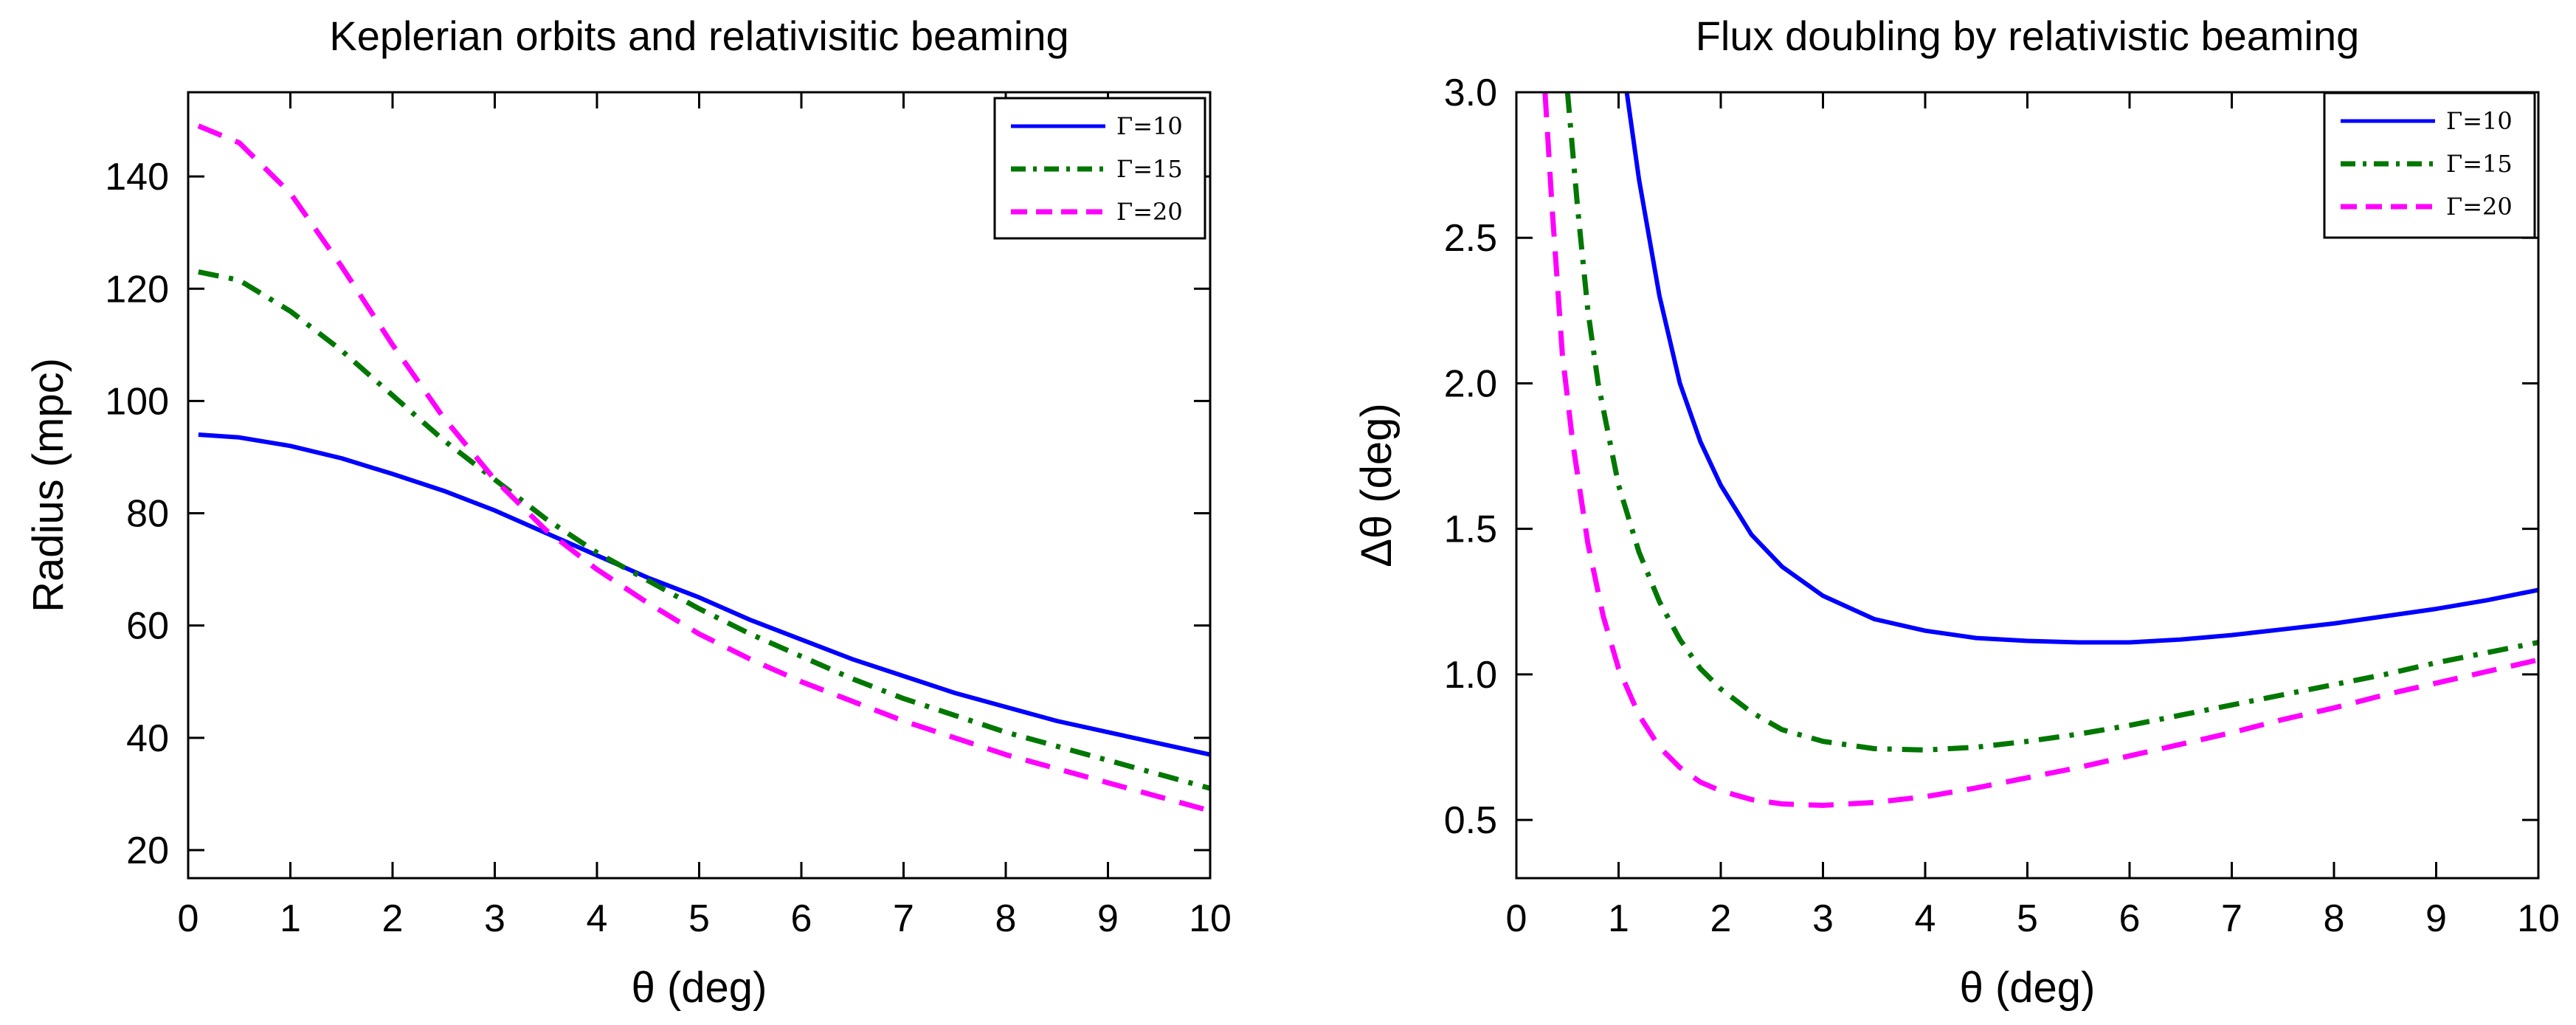  Describe the element at coordinates (147, 515) in the screenshot. I see `y-tick-label: 80` at that location.